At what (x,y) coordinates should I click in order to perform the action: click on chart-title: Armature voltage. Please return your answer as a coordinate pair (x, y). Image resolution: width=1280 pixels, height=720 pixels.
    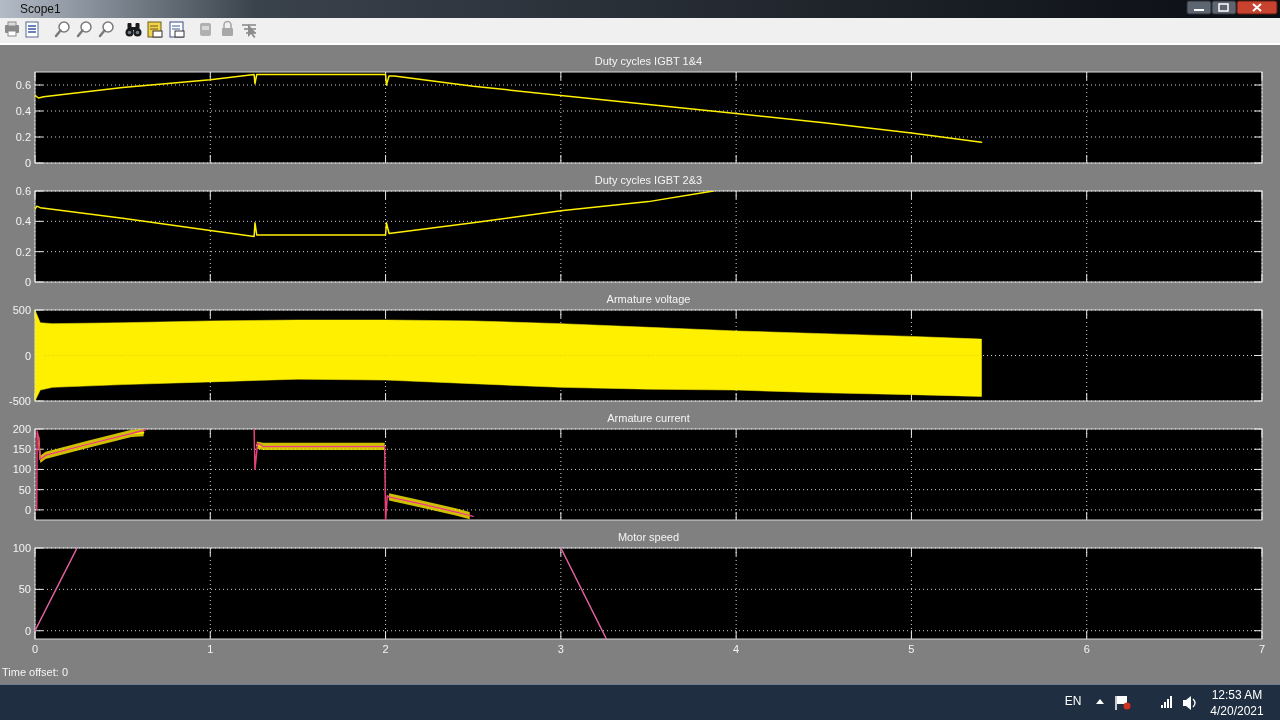
    Looking at the image, I should click on (648, 299).